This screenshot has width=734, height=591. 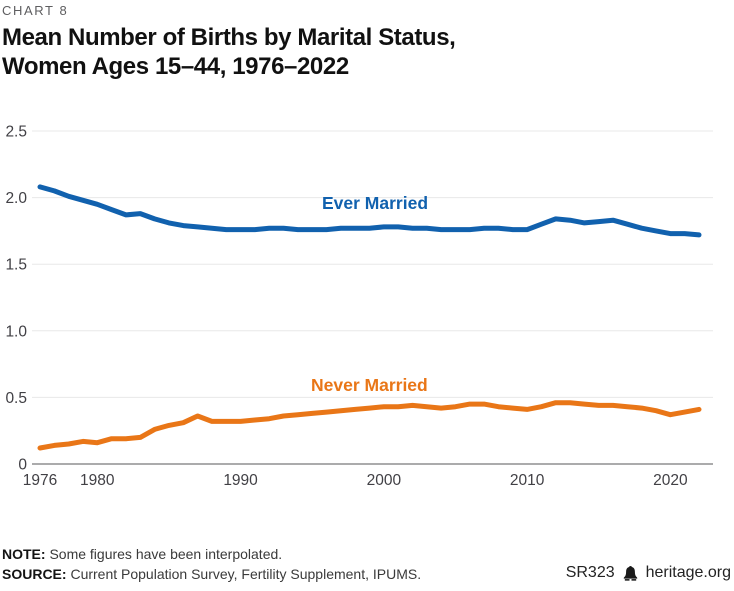 I want to click on note-label: NOTE:, so click(x=24, y=554).